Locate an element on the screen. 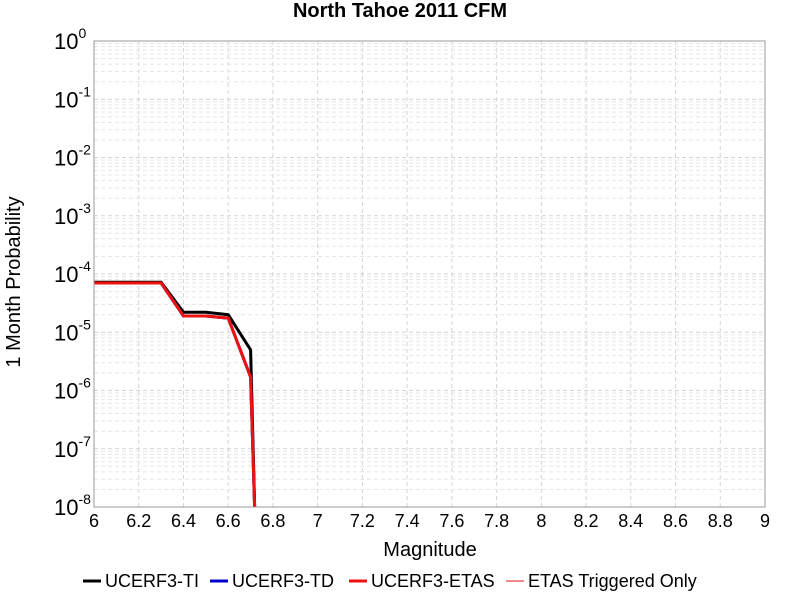 This screenshot has width=800, height=600. x-tick-label: 7.8 is located at coordinates (496, 521).